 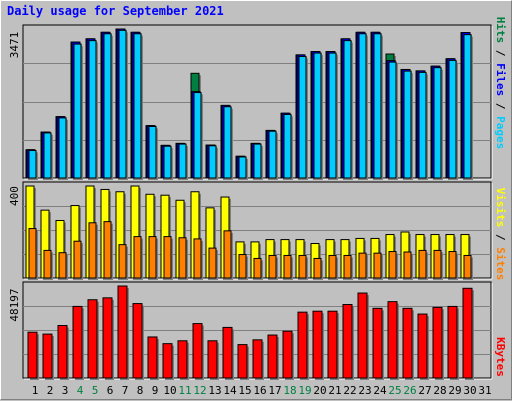 I want to click on day-label: 1, so click(x=35, y=390).